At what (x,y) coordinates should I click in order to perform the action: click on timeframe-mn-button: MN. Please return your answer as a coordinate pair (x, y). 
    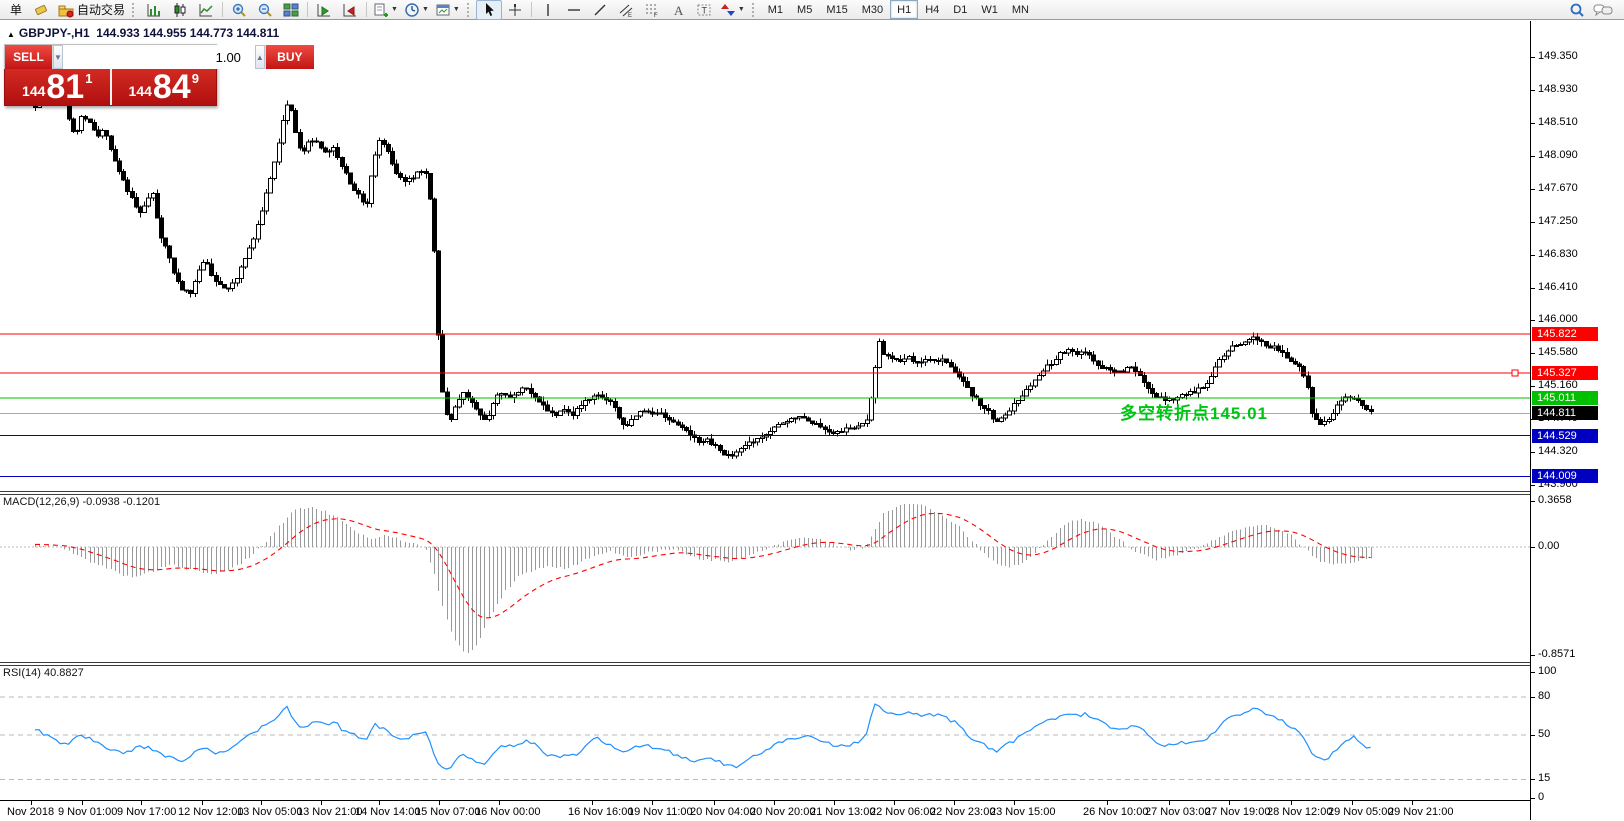
    Looking at the image, I should click on (1020, 9).